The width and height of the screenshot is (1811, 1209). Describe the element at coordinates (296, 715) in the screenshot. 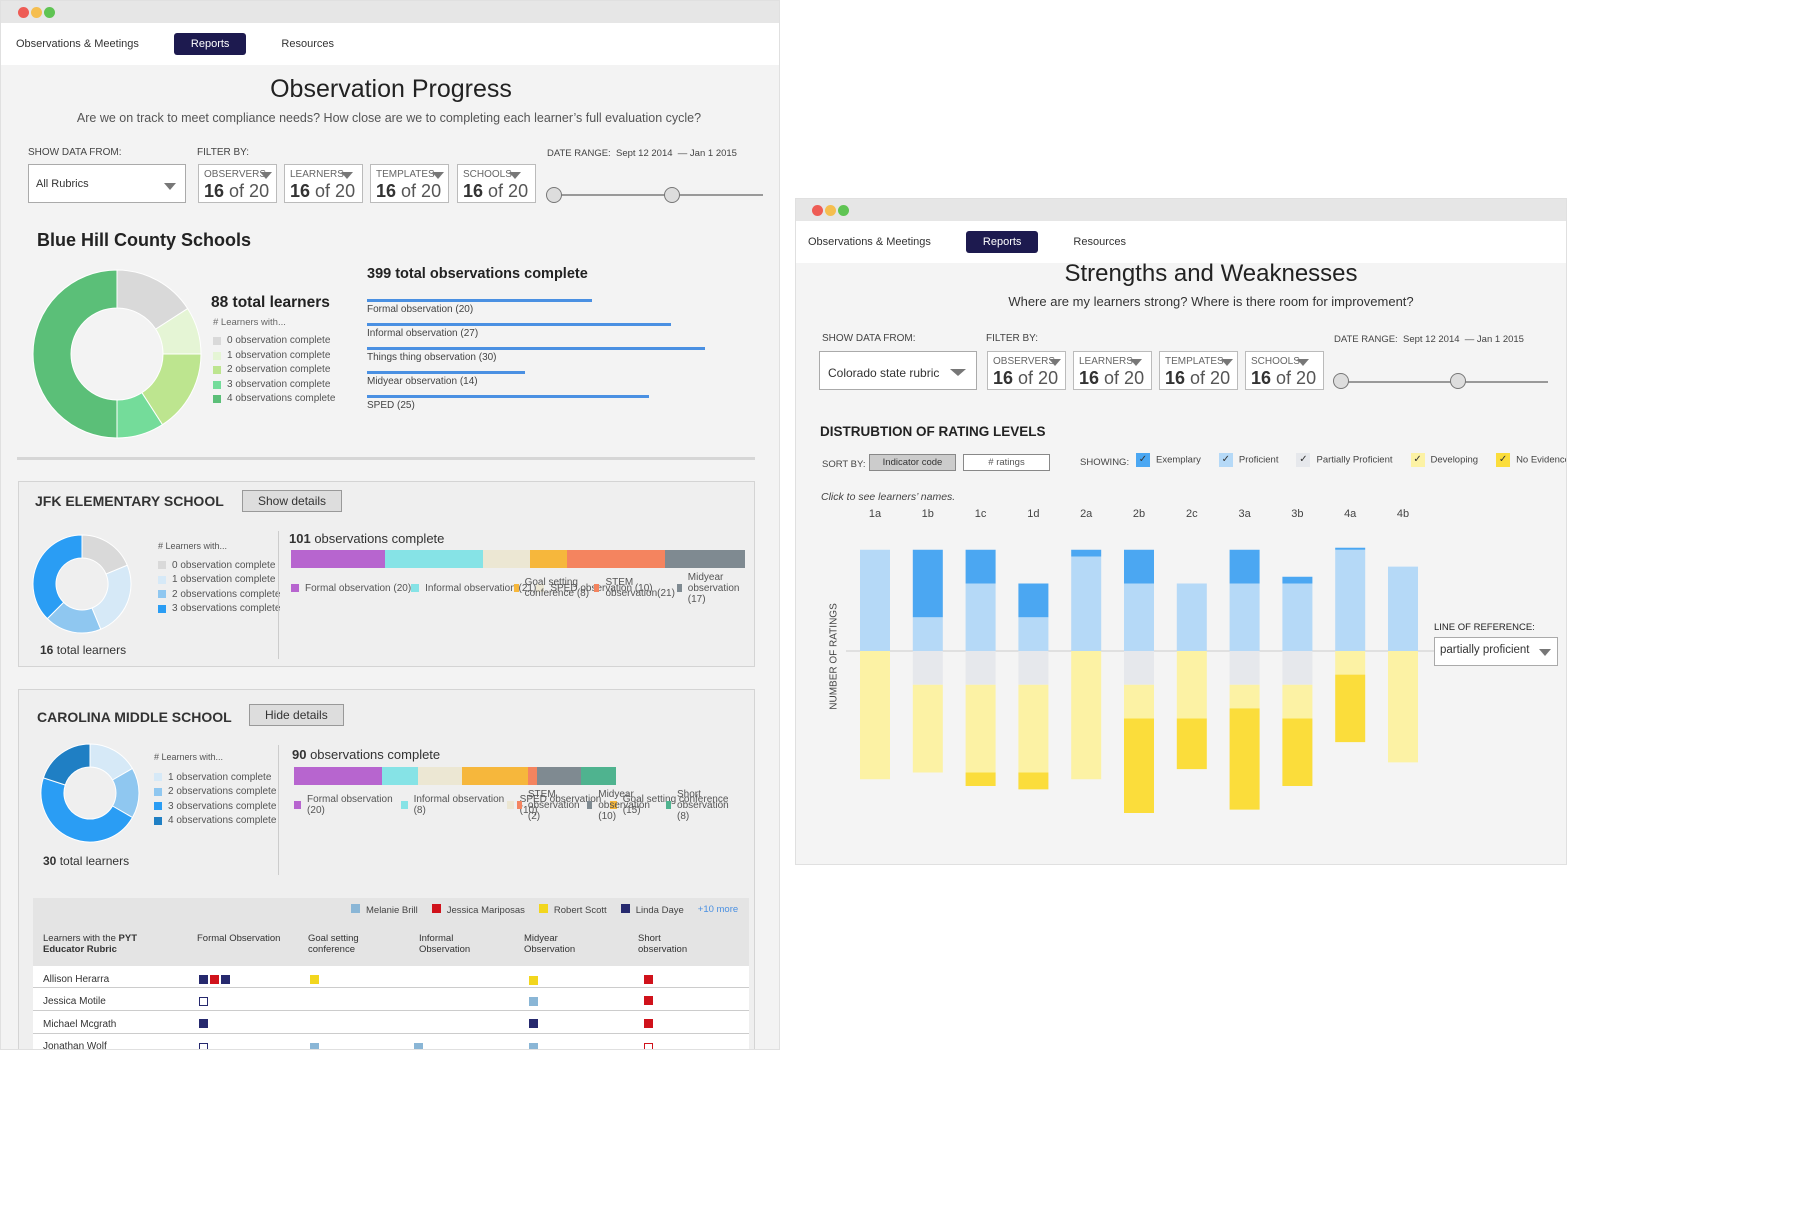

I see `hide-details-button: Hide details` at that location.